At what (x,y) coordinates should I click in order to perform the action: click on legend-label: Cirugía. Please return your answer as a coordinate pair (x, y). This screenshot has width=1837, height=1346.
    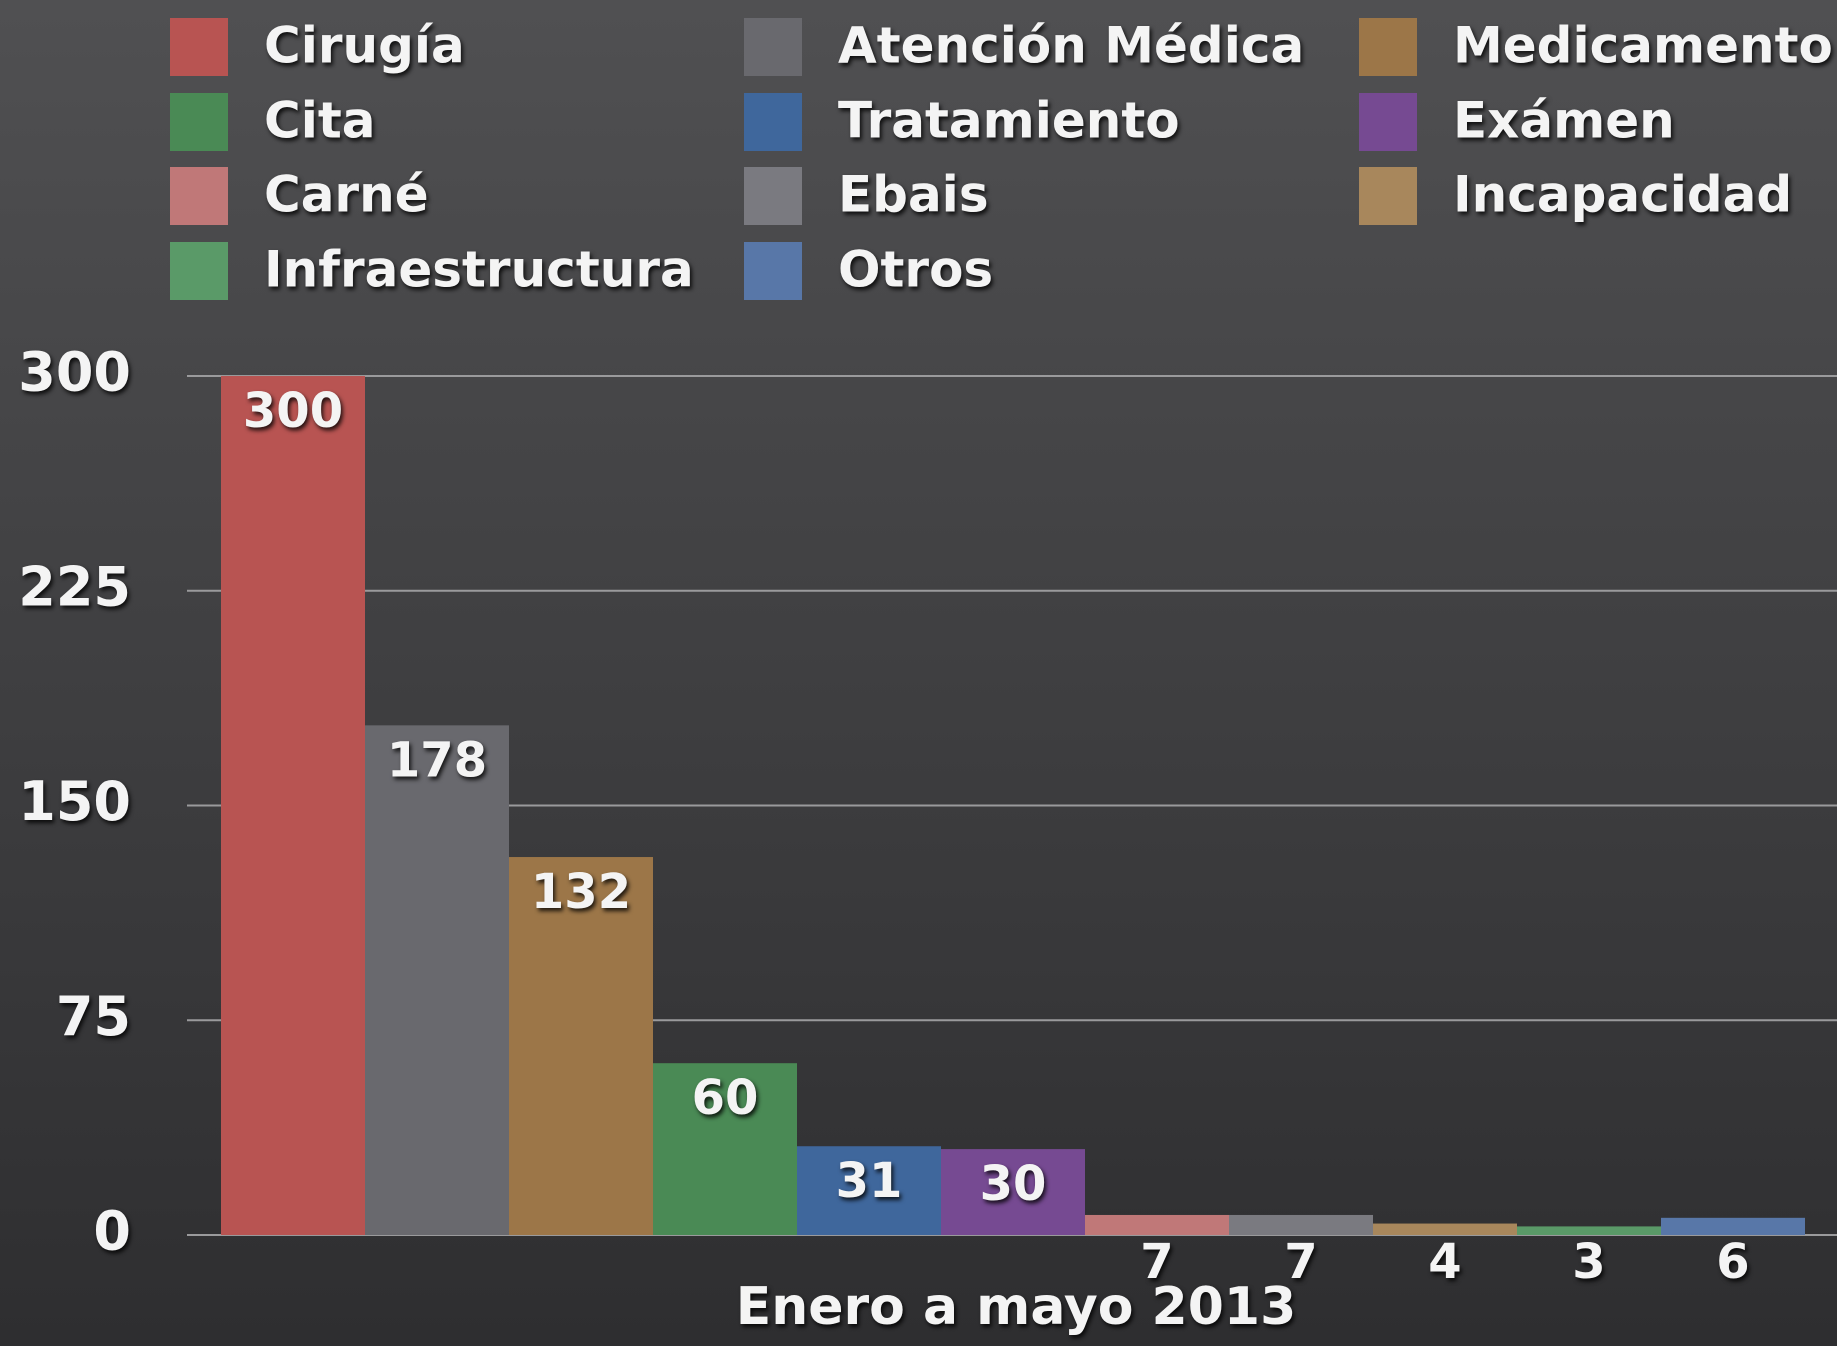
    Looking at the image, I should click on (364, 46).